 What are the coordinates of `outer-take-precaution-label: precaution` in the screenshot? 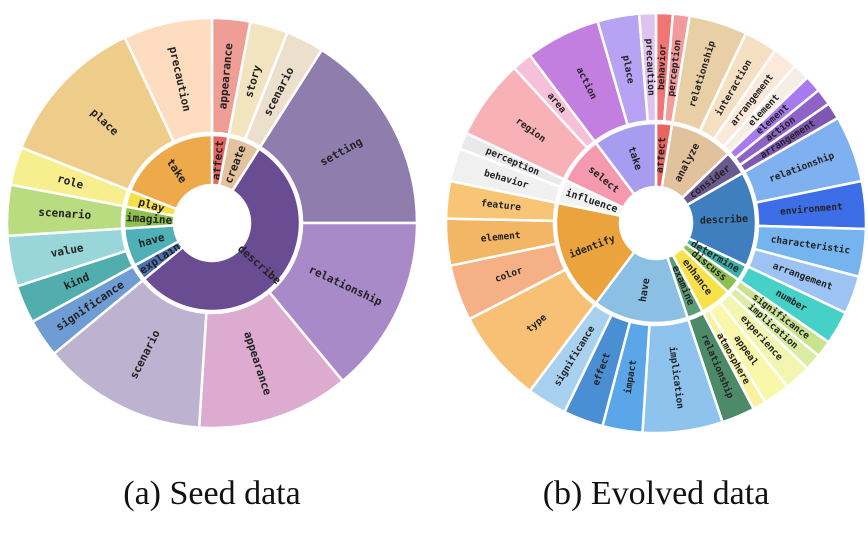 It's located at (649, 67).